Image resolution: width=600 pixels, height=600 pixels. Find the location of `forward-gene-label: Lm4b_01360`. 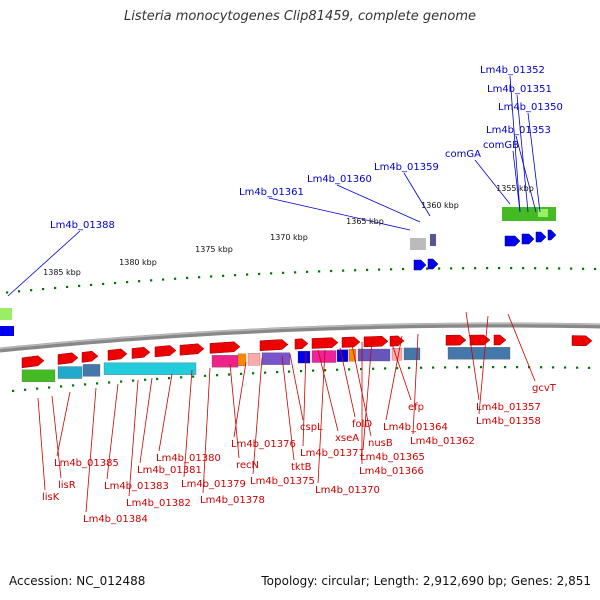

forward-gene-label: Lm4b_01360 is located at coordinates (339, 179).